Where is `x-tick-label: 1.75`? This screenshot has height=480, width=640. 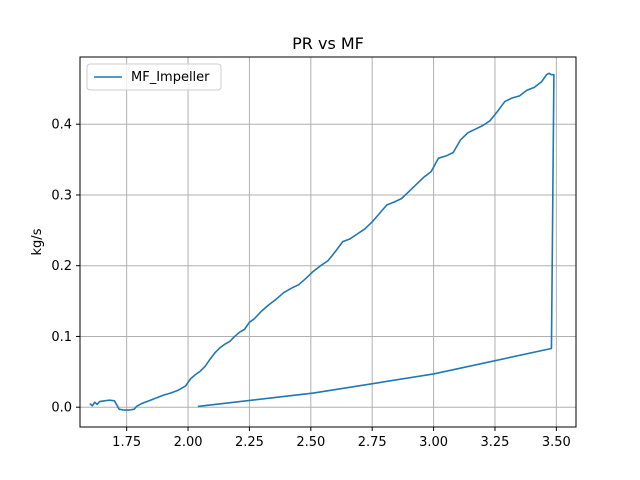 x-tick-label: 1.75 is located at coordinates (126, 442).